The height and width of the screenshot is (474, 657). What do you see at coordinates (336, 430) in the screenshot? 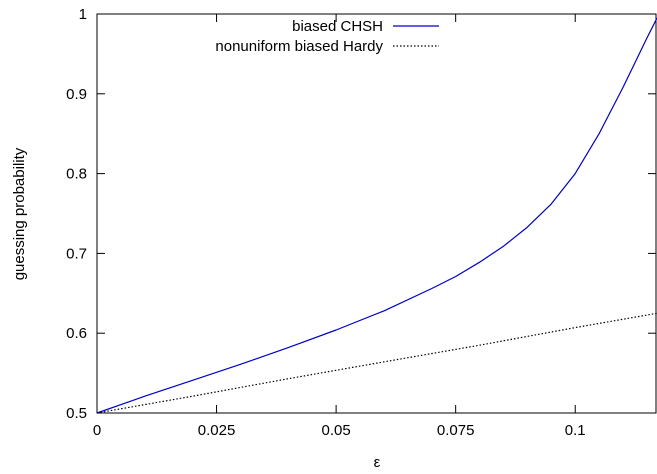
I see `x-tick-label: 0.05` at bounding box center [336, 430].